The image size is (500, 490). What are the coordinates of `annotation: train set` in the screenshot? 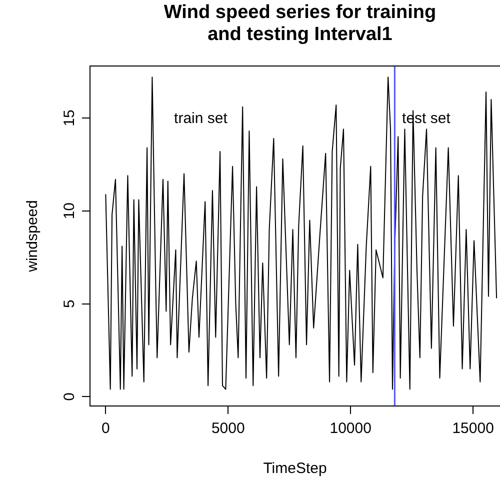 It's located at (201, 118).